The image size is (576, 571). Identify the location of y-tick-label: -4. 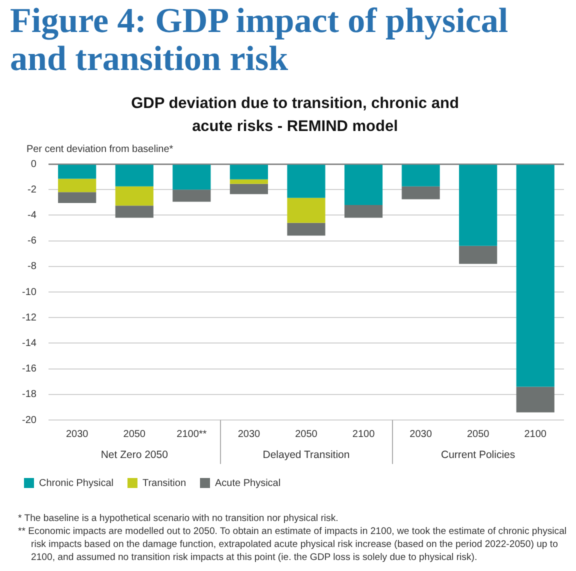
(32, 215).